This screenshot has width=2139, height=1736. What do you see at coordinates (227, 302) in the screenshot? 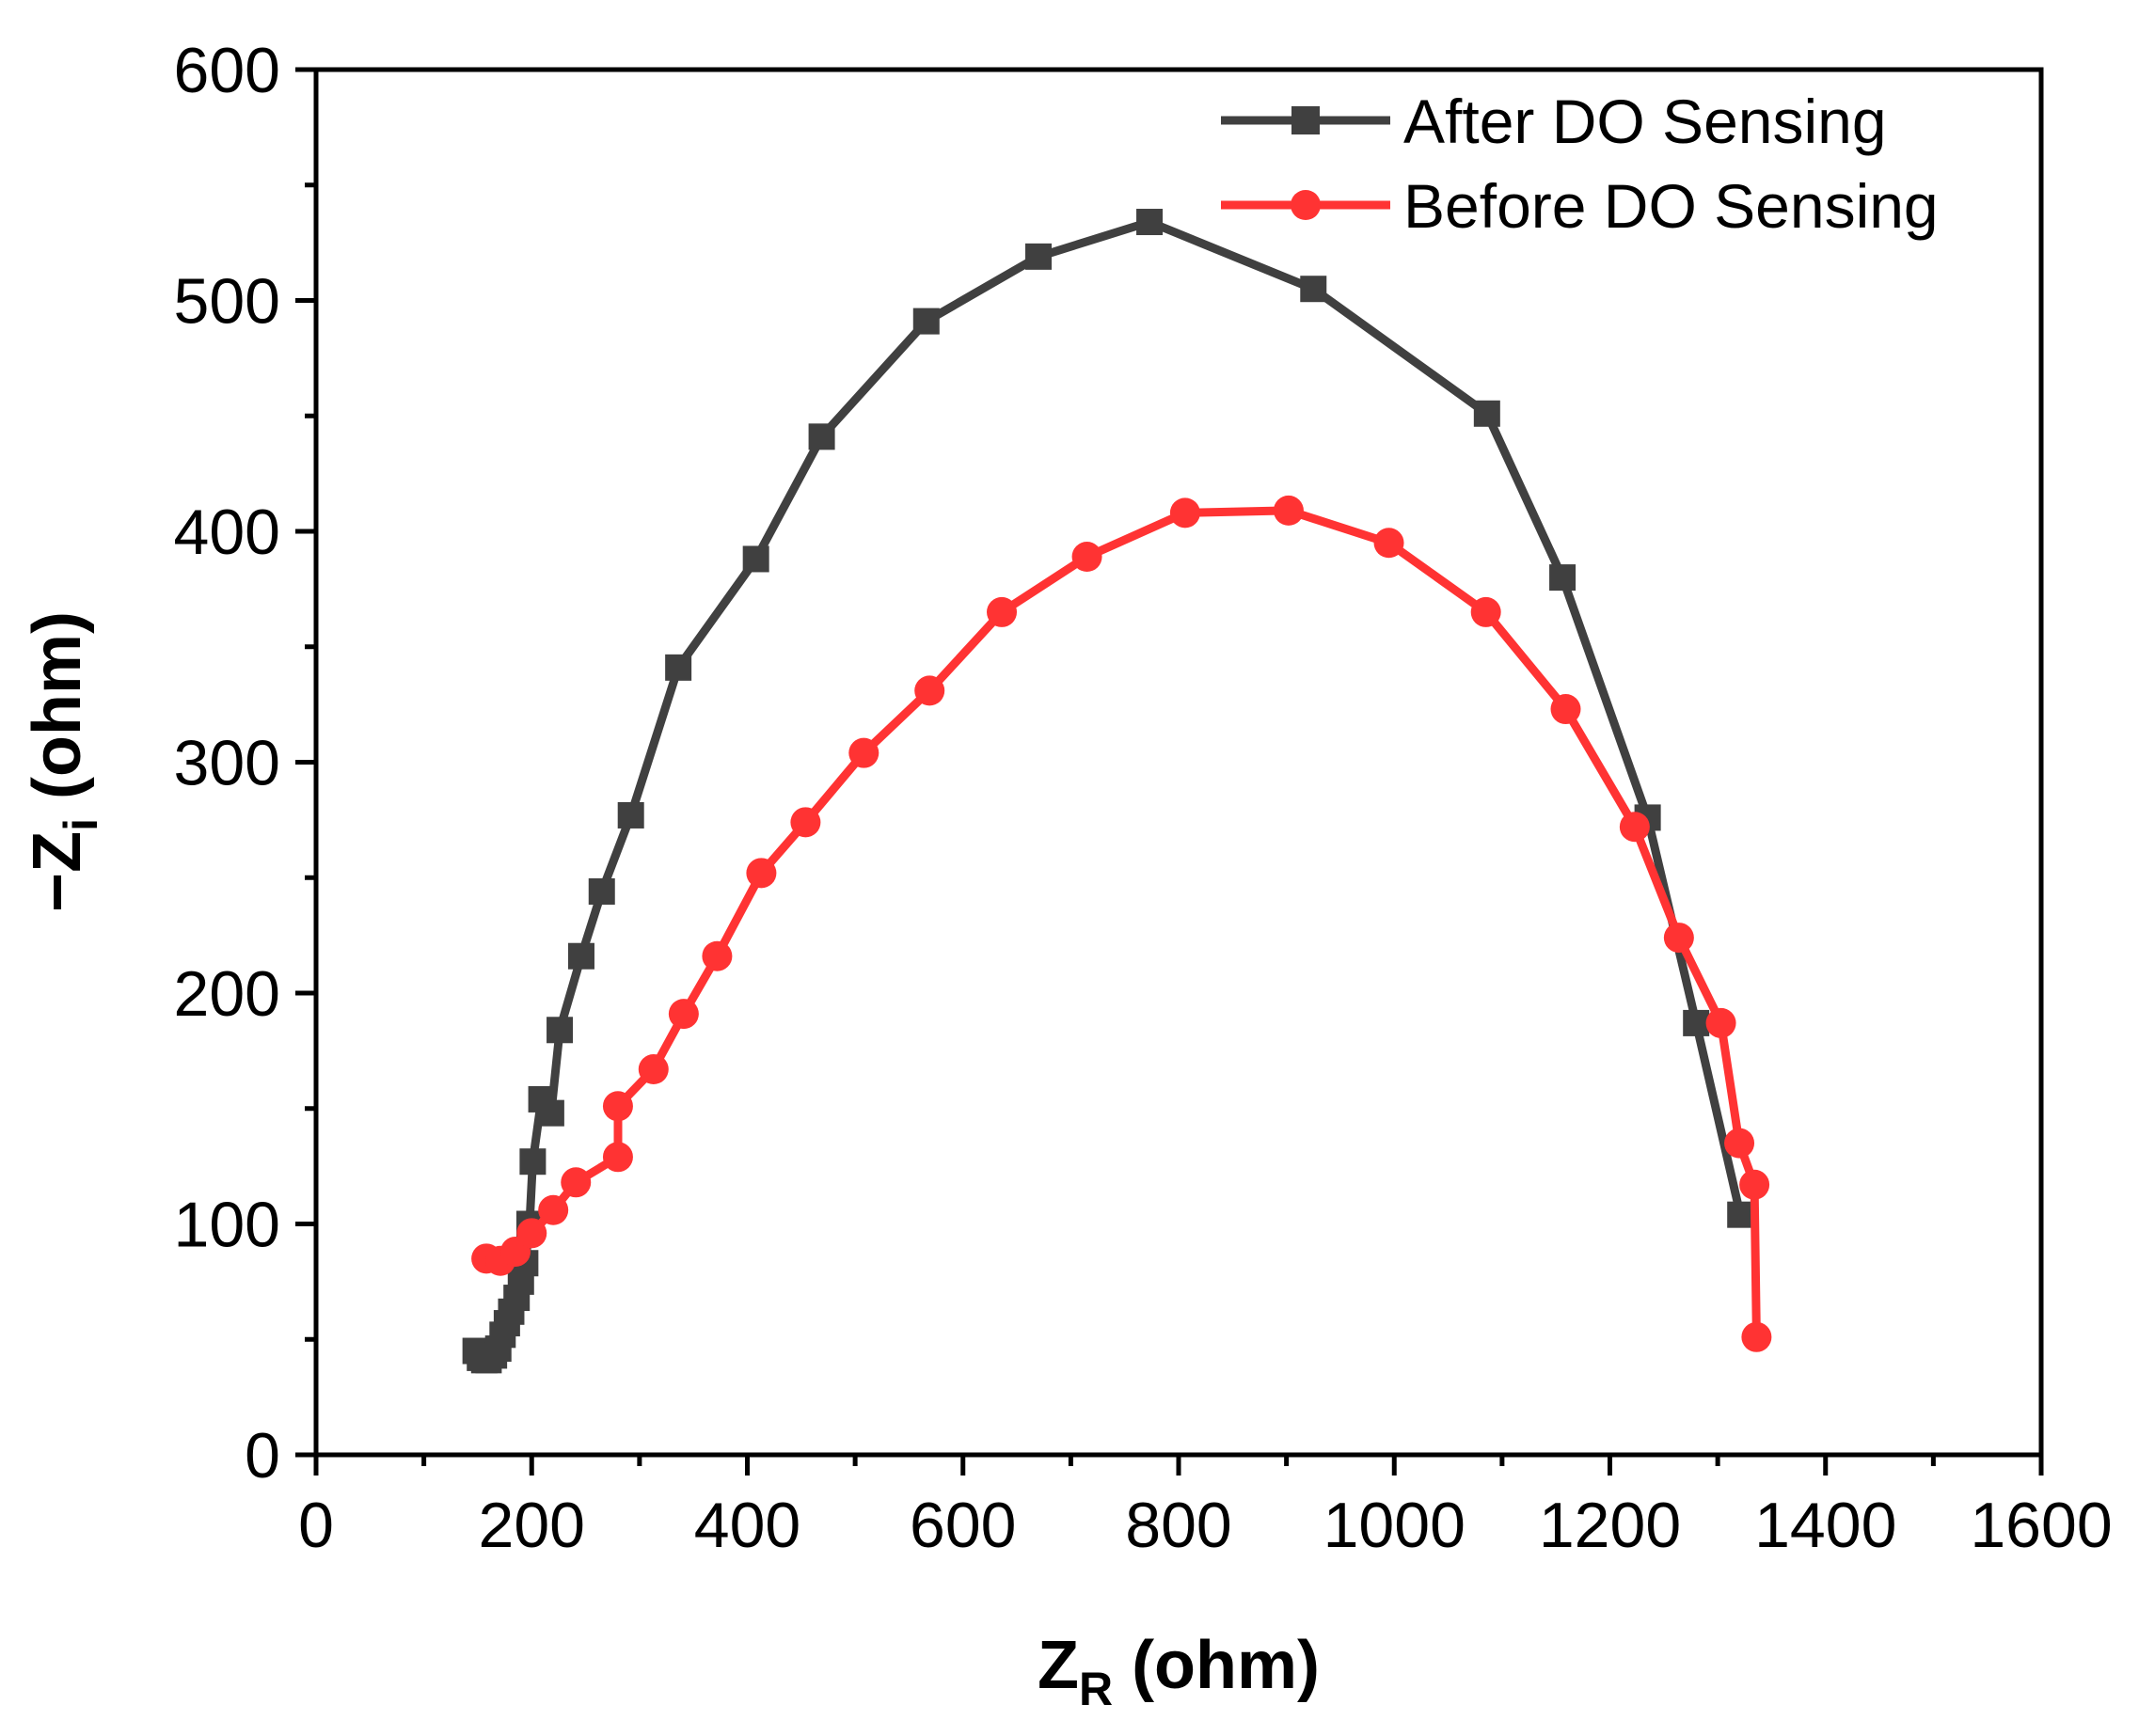
I see `y-tick-label: 500` at bounding box center [227, 302].